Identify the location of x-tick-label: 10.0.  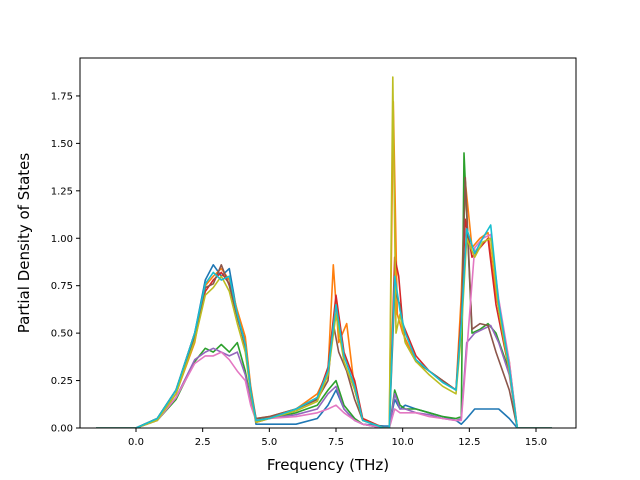
(403, 442).